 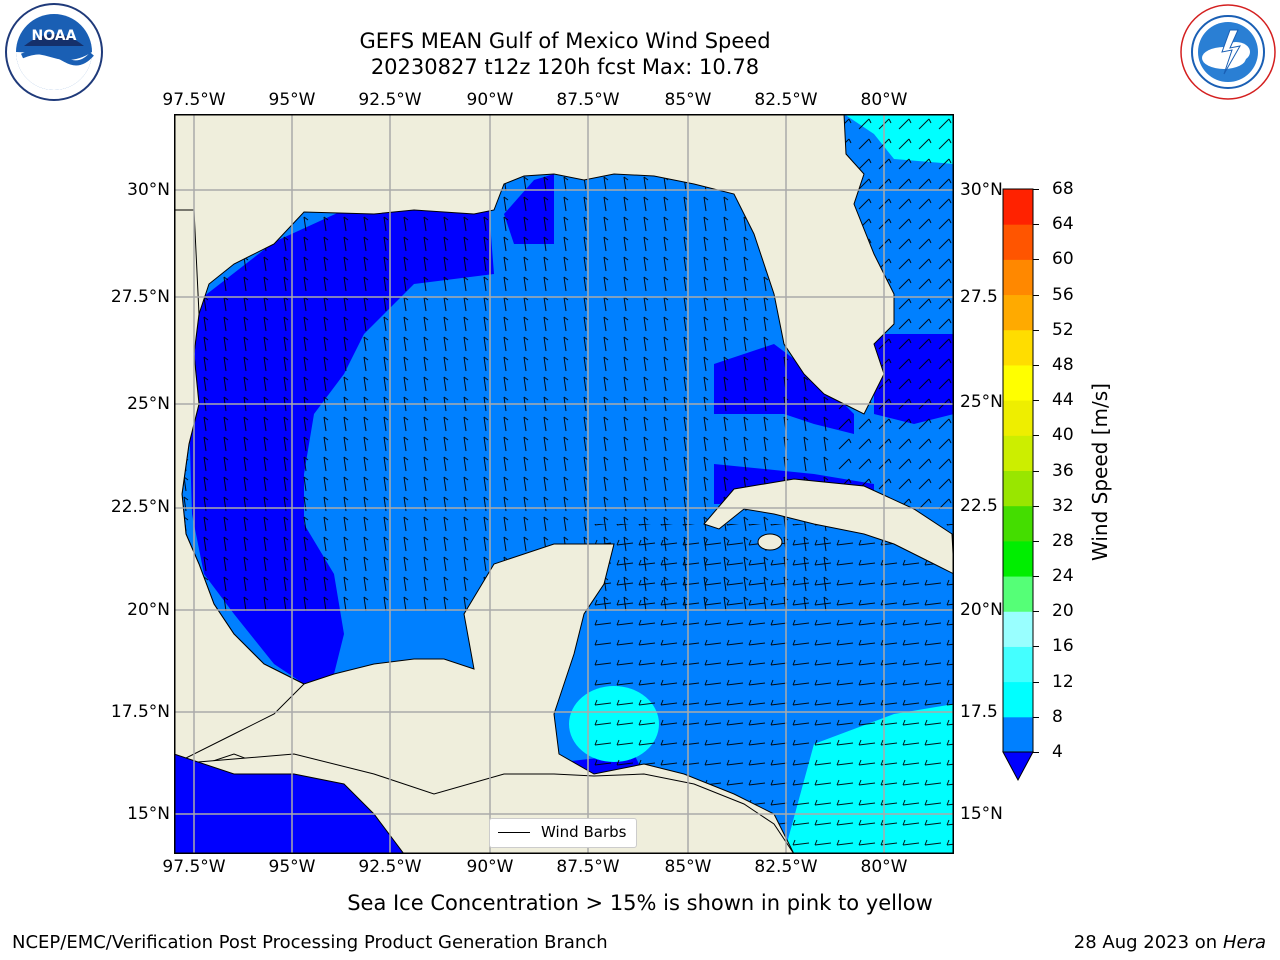 I want to click on lon-tick-bottom: 92.5°W, so click(x=390, y=867).